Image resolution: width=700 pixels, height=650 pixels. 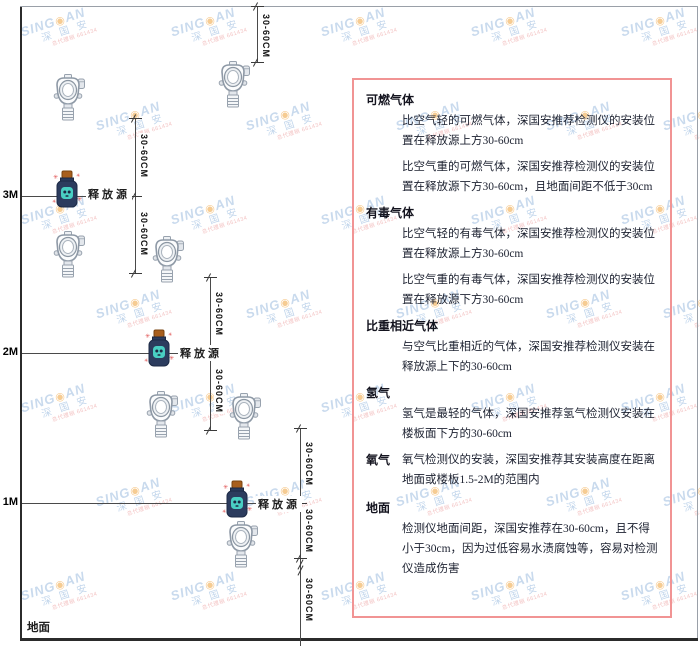 I want to click on info-section-heading: 比重相近气体, so click(x=402, y=326).